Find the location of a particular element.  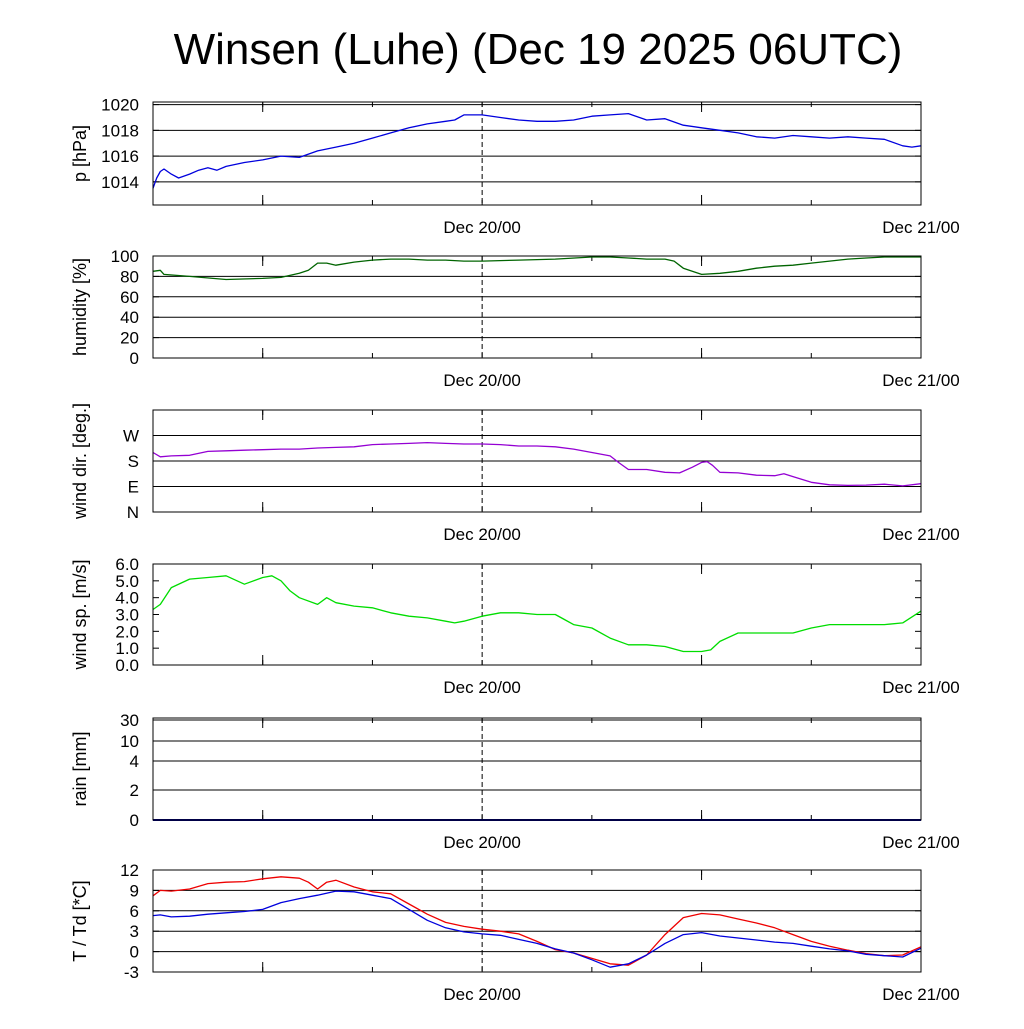

panel-4: 0 2 410 30 Dec 20/00 Dec 21/00 rain [mm] is located at coordinates (515, 781).